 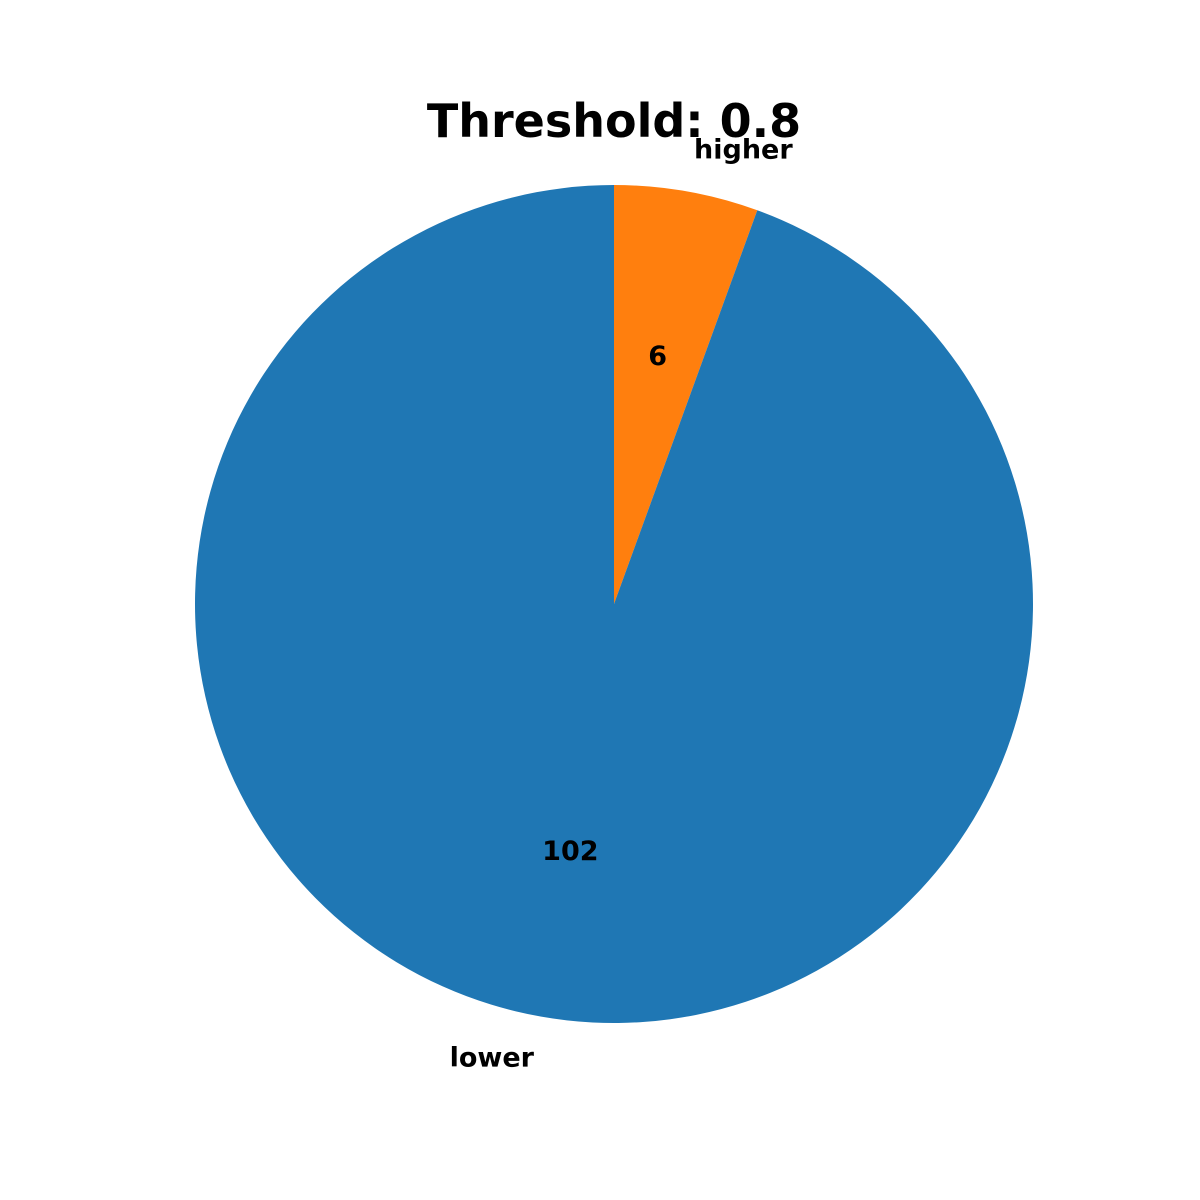 What do you see at coordinates (743, 150) in the screenshot?
I see `slice-label-higher: higher` at bounding box center [743, 150].